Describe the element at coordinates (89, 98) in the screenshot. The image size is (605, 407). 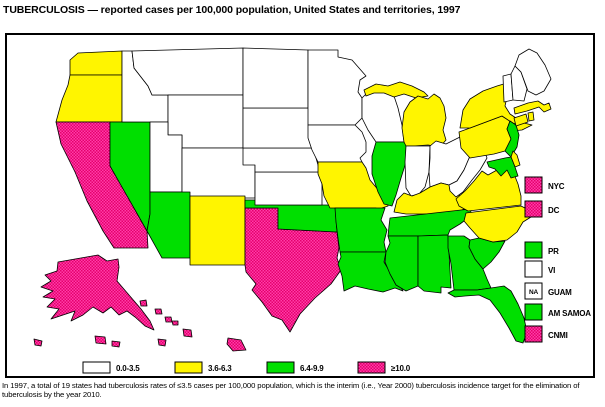
I see `state-OR` at that location.